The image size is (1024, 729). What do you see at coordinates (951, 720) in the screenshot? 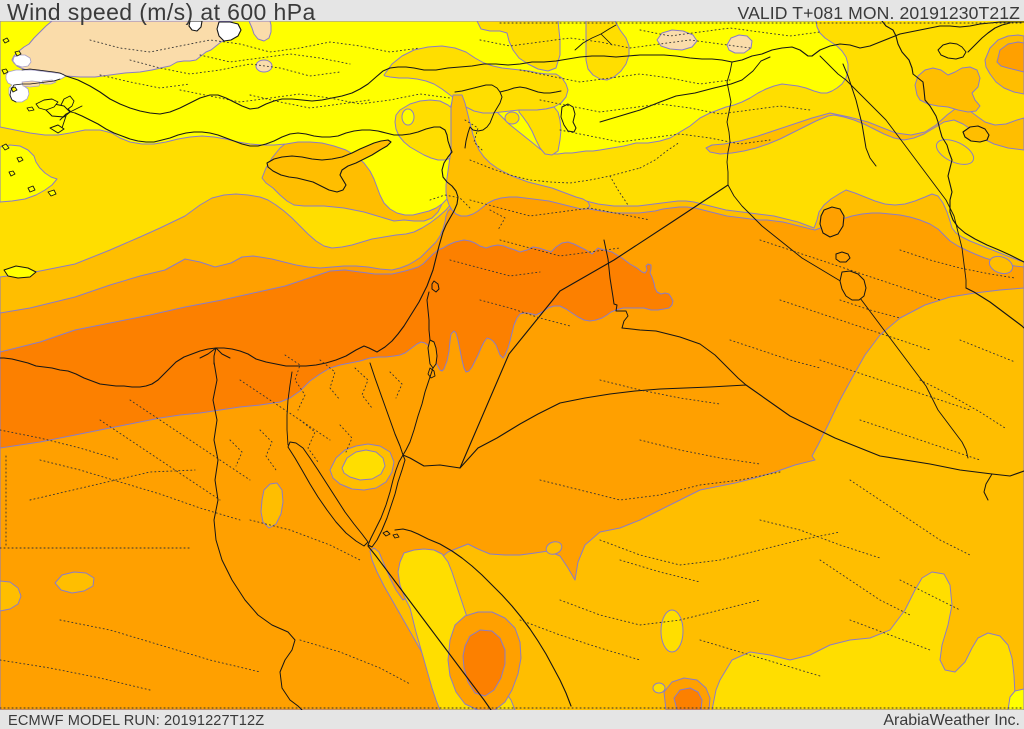
I see `svg-text: ArabiaWeather Inc.` at bounding box center [951, 720].